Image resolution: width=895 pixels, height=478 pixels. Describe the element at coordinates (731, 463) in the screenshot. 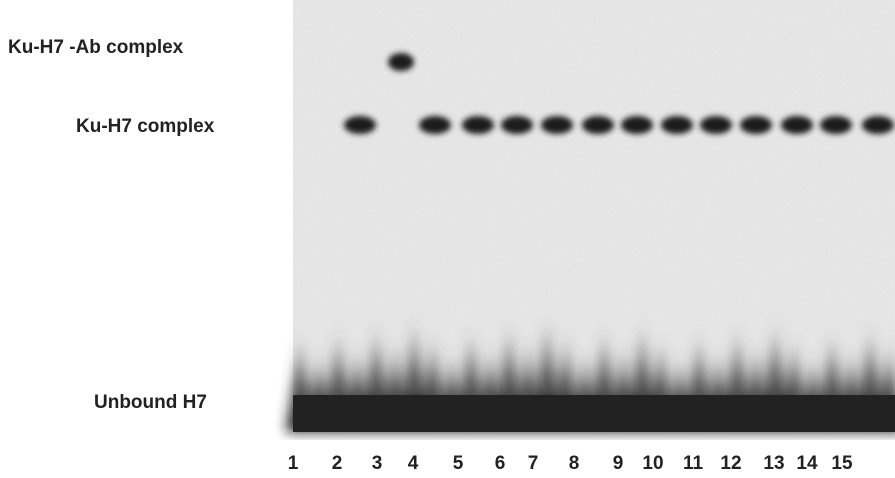

I see `lane-number: 12` at that location.